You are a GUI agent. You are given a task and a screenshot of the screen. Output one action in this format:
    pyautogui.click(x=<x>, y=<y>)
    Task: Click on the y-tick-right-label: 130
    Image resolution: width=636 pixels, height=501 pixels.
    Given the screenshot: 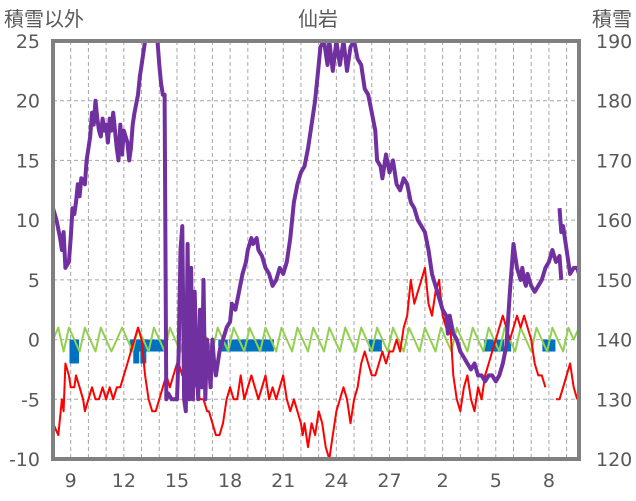 What is the action you would take?
    pyautogui.click(x=614, y=400)
    